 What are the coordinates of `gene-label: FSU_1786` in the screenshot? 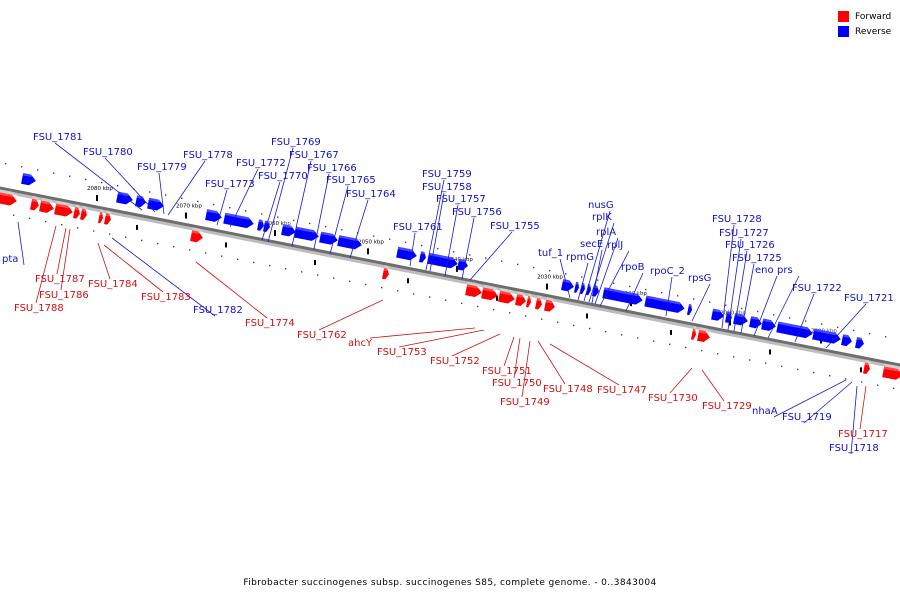 It's located at (64, 295).